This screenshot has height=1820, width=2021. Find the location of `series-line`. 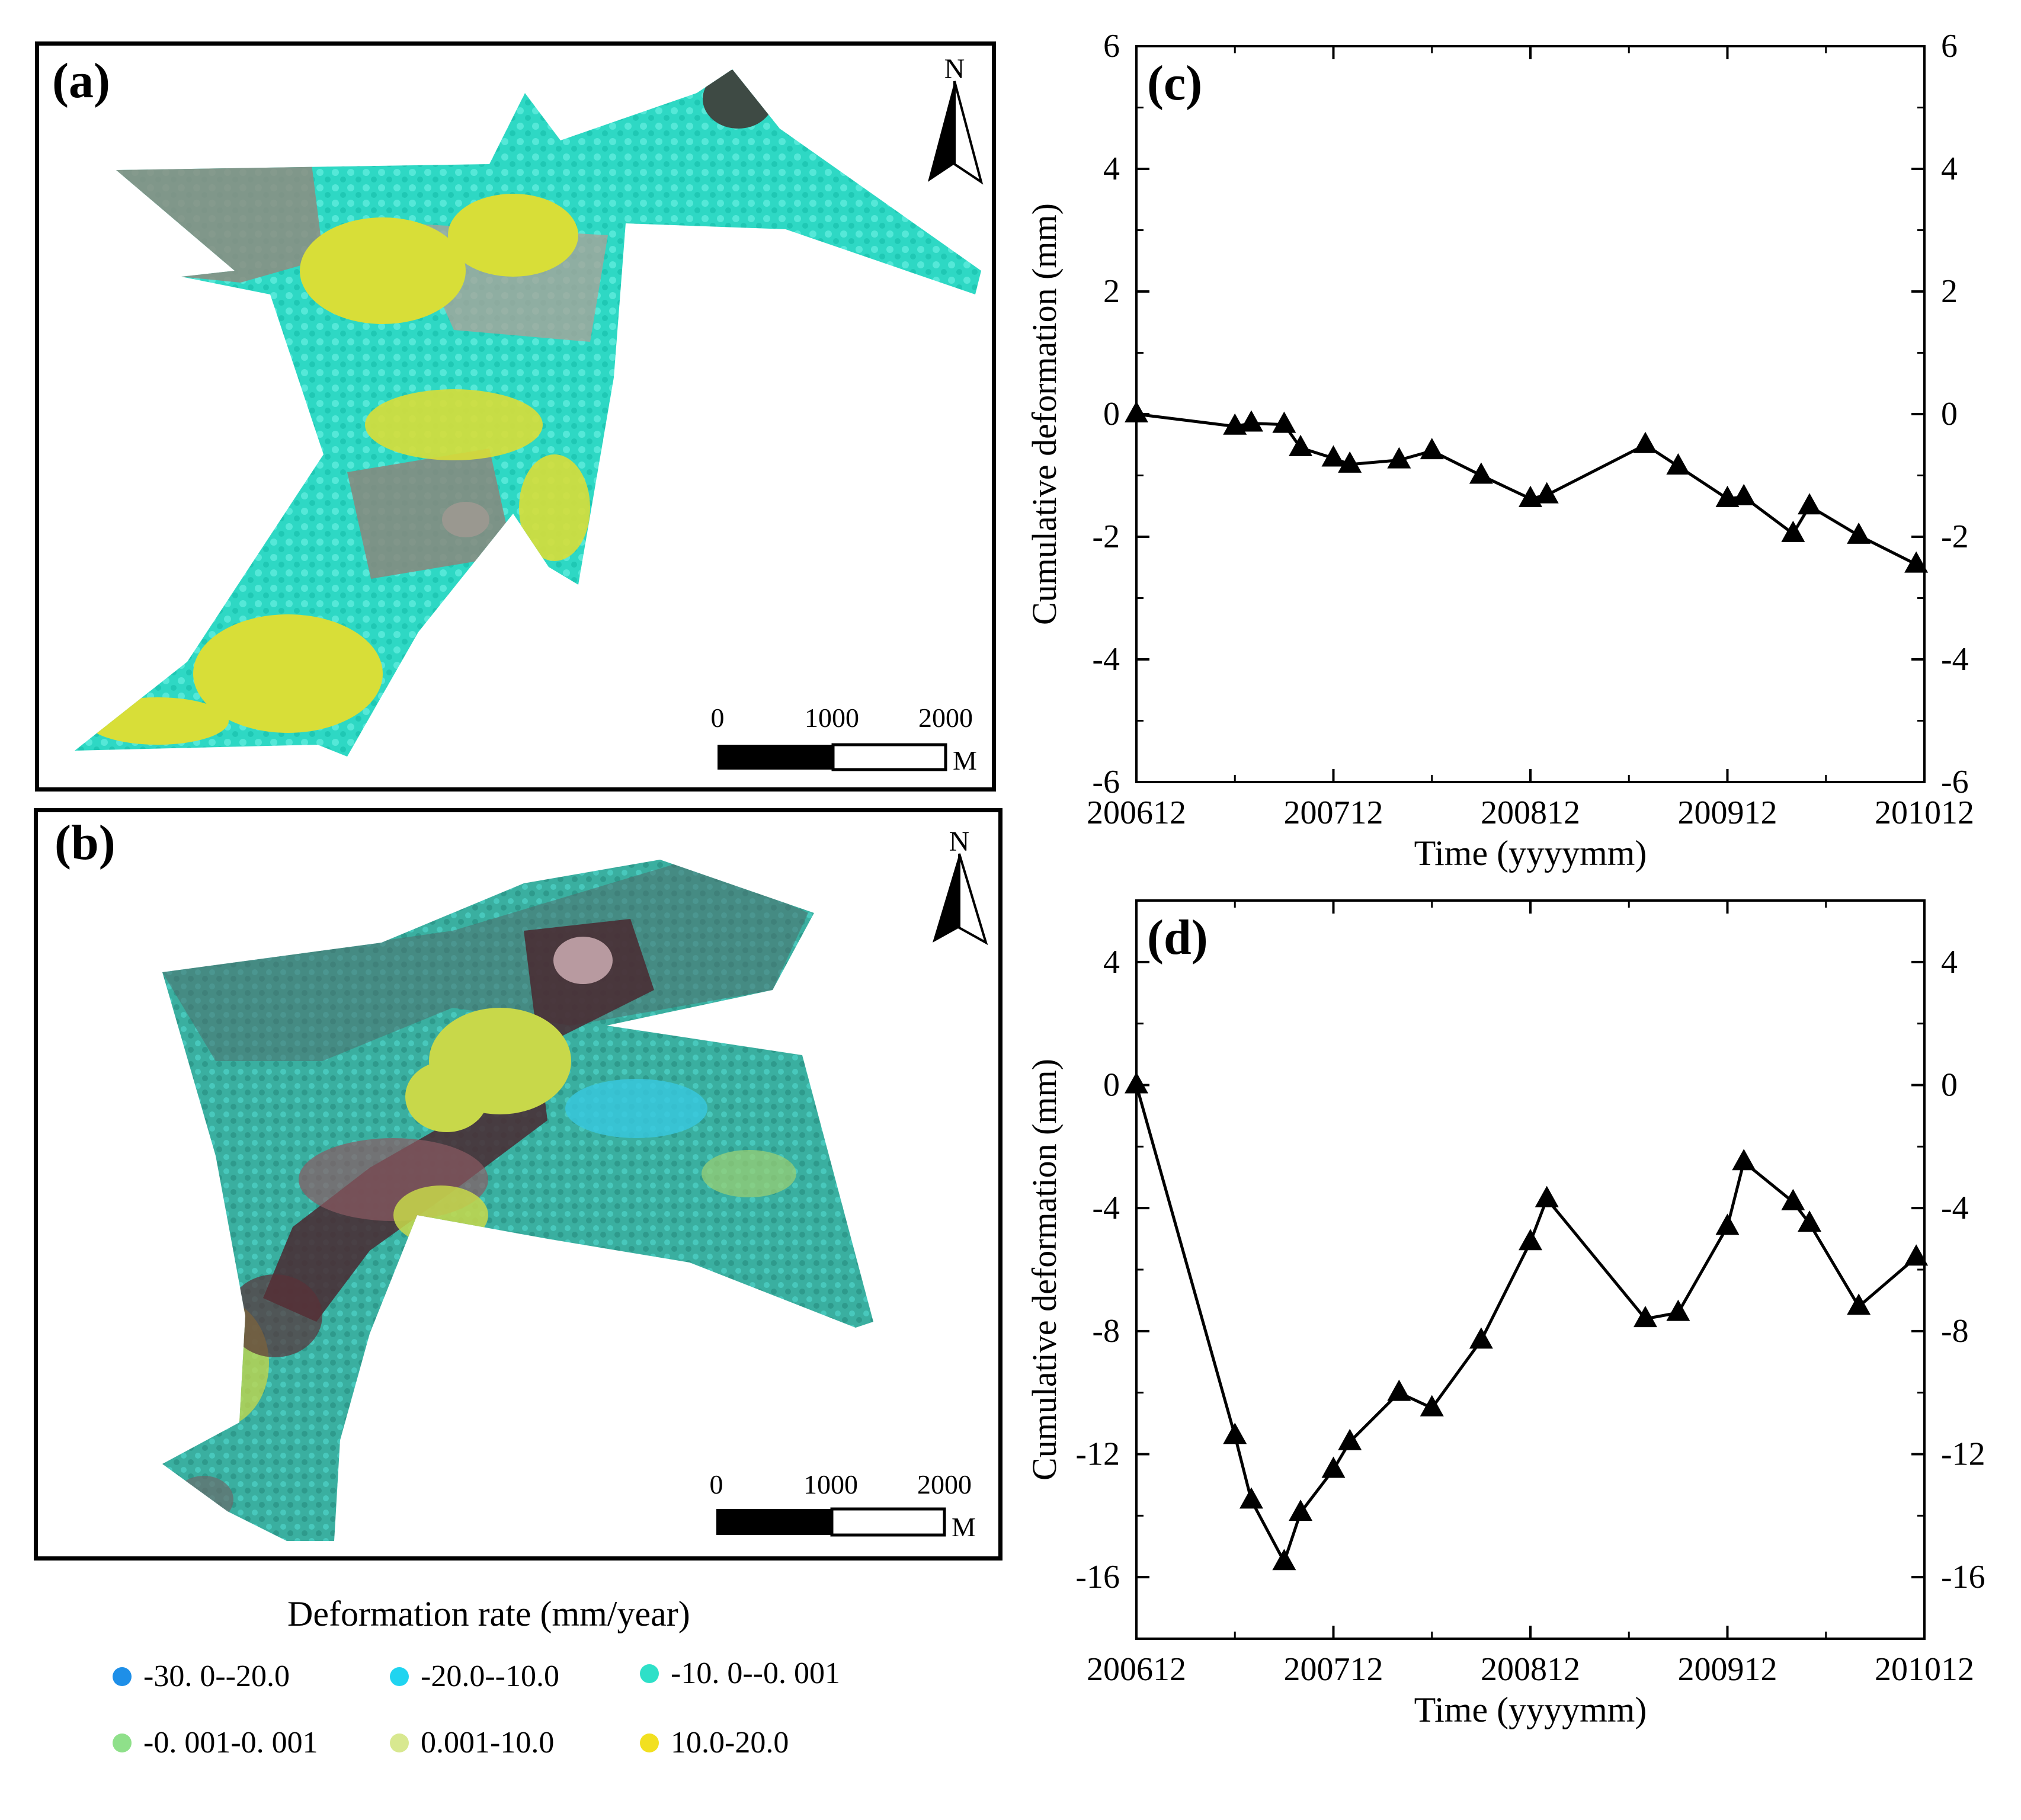

series-line is located at coordinates (1526, 1325).